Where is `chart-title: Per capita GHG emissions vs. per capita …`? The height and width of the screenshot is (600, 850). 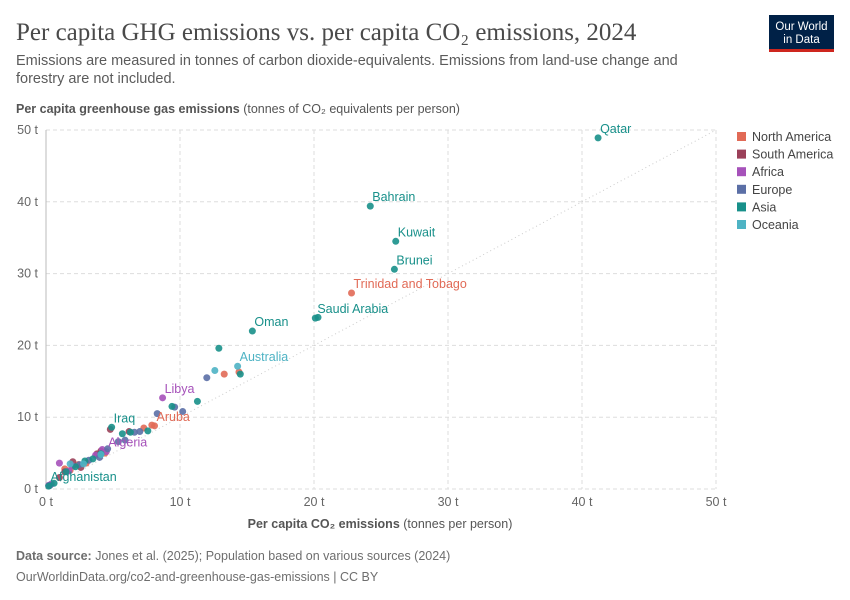 chart-title: Per capita GHG emissions vs. per capita … is located at coordinates (326, 32).